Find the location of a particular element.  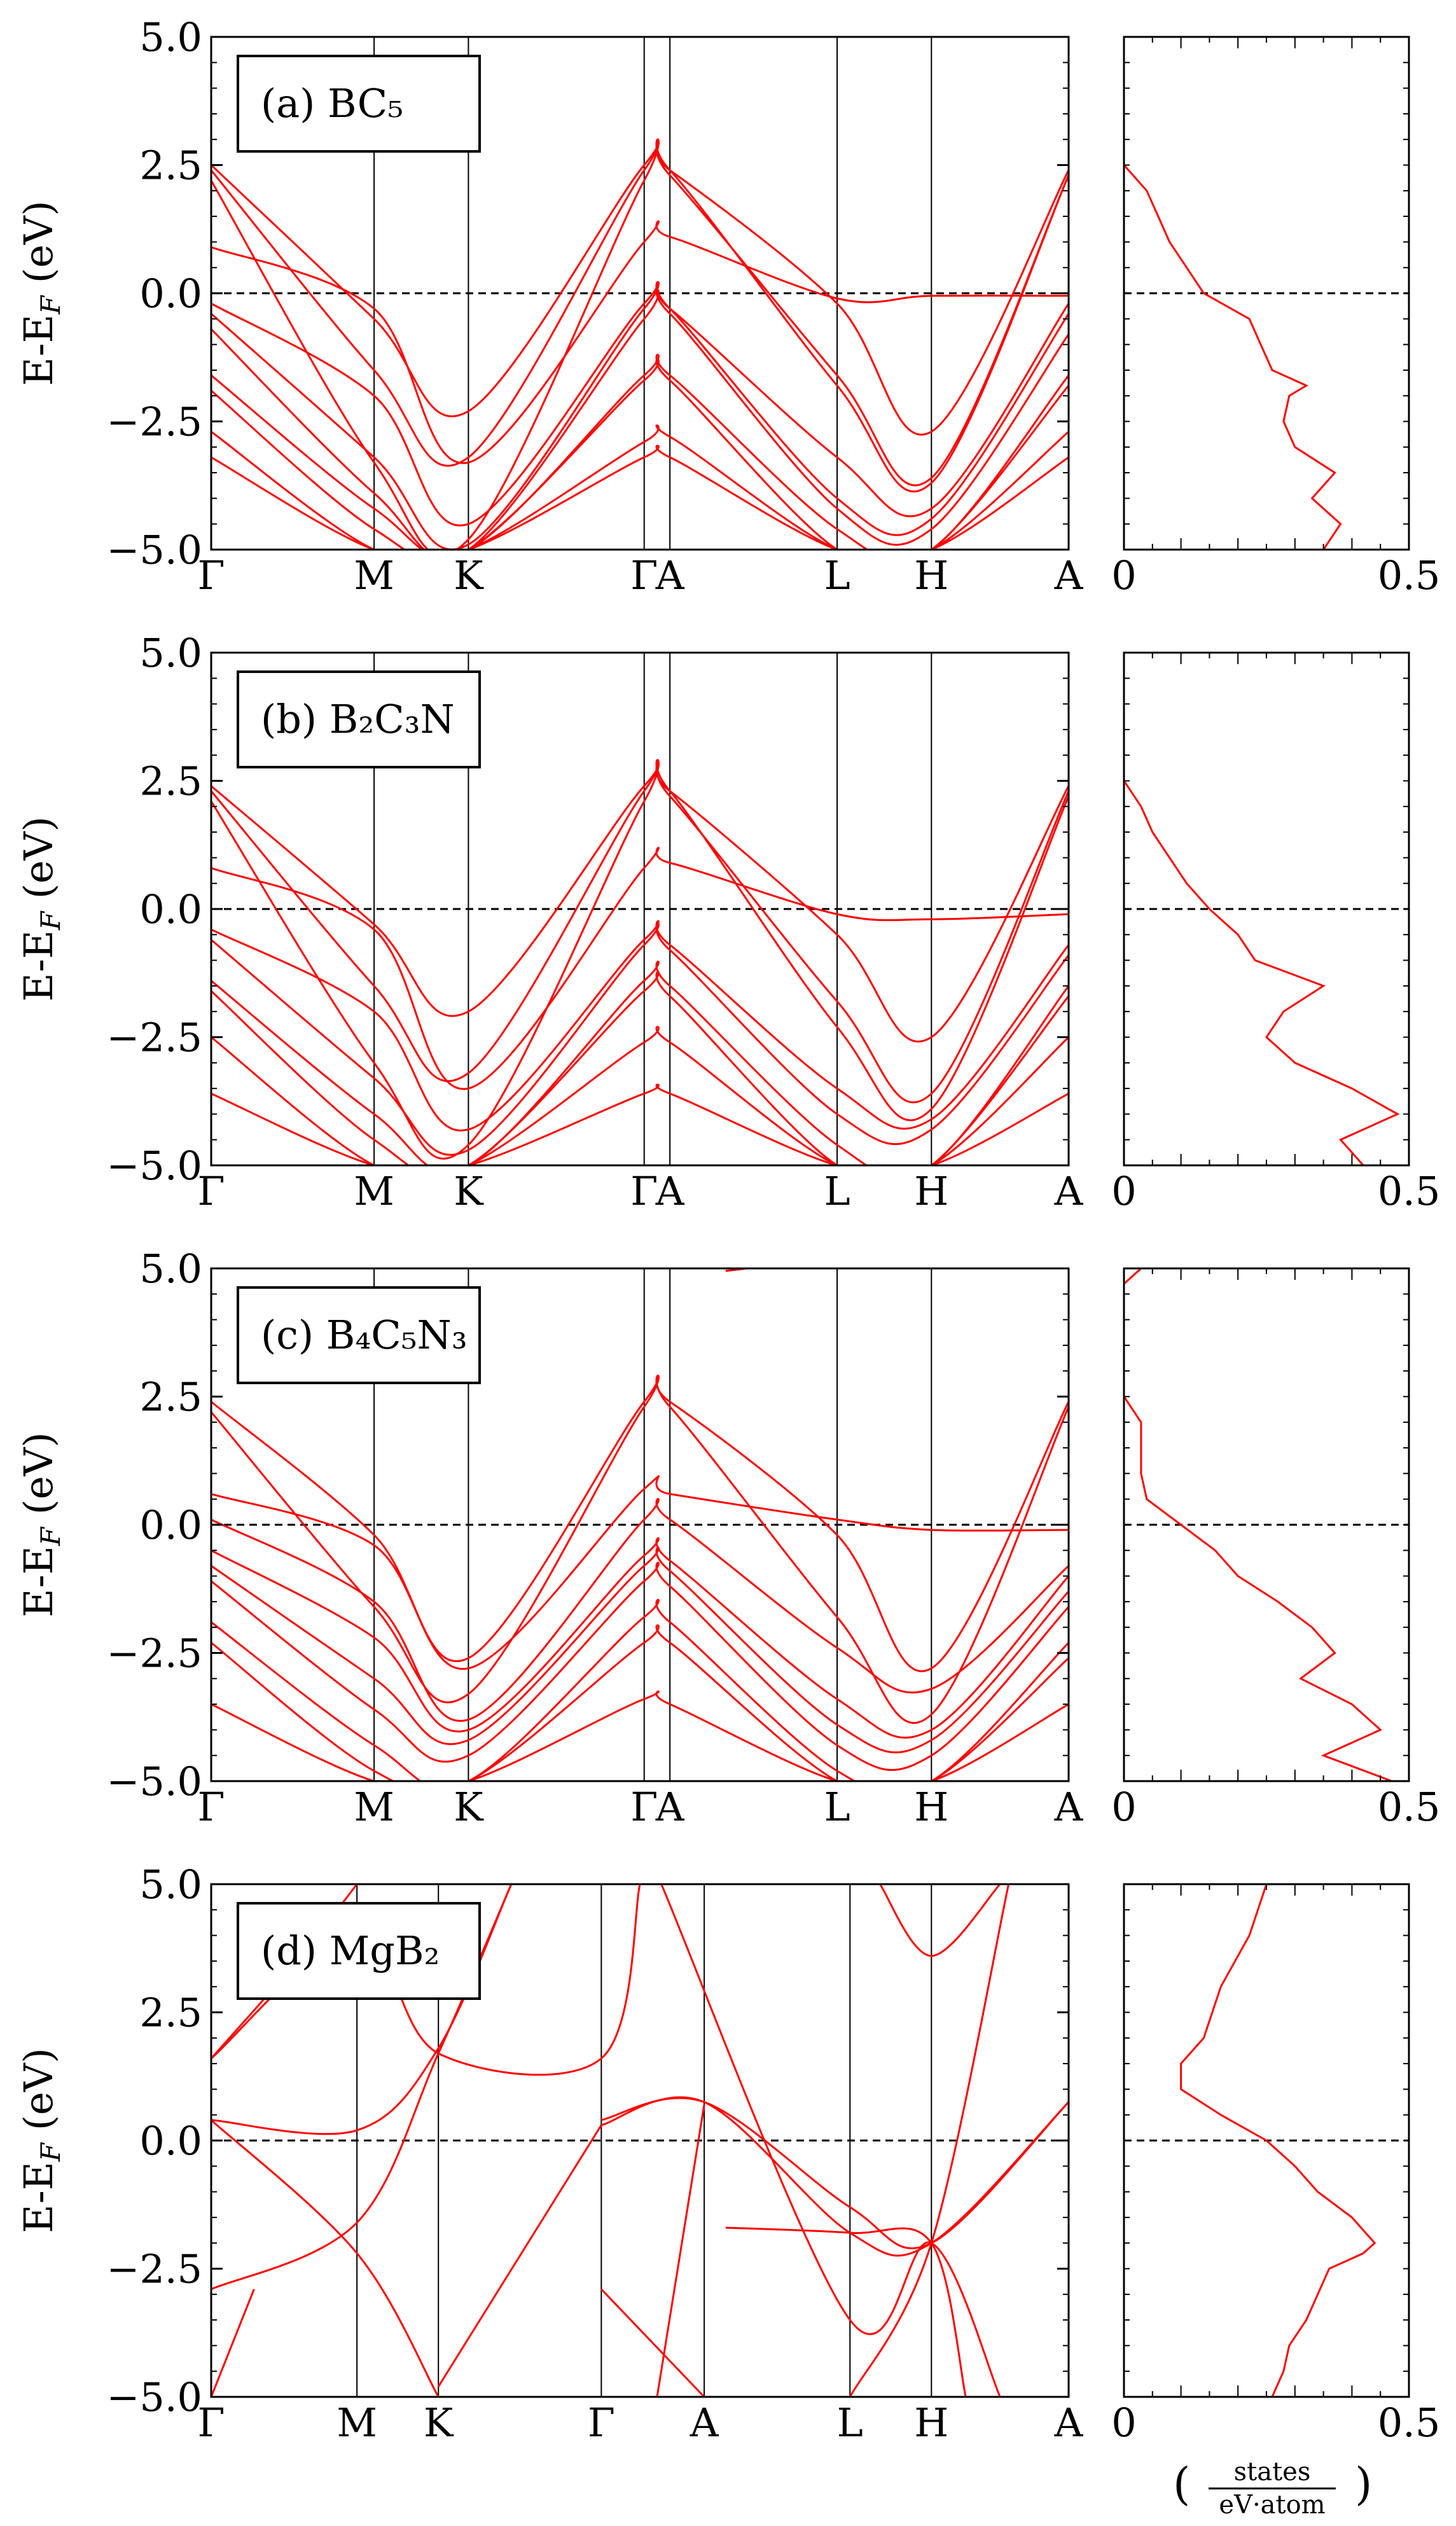

panel-label-box: (d) MgB₂ is located at coordinates (359, 1951).